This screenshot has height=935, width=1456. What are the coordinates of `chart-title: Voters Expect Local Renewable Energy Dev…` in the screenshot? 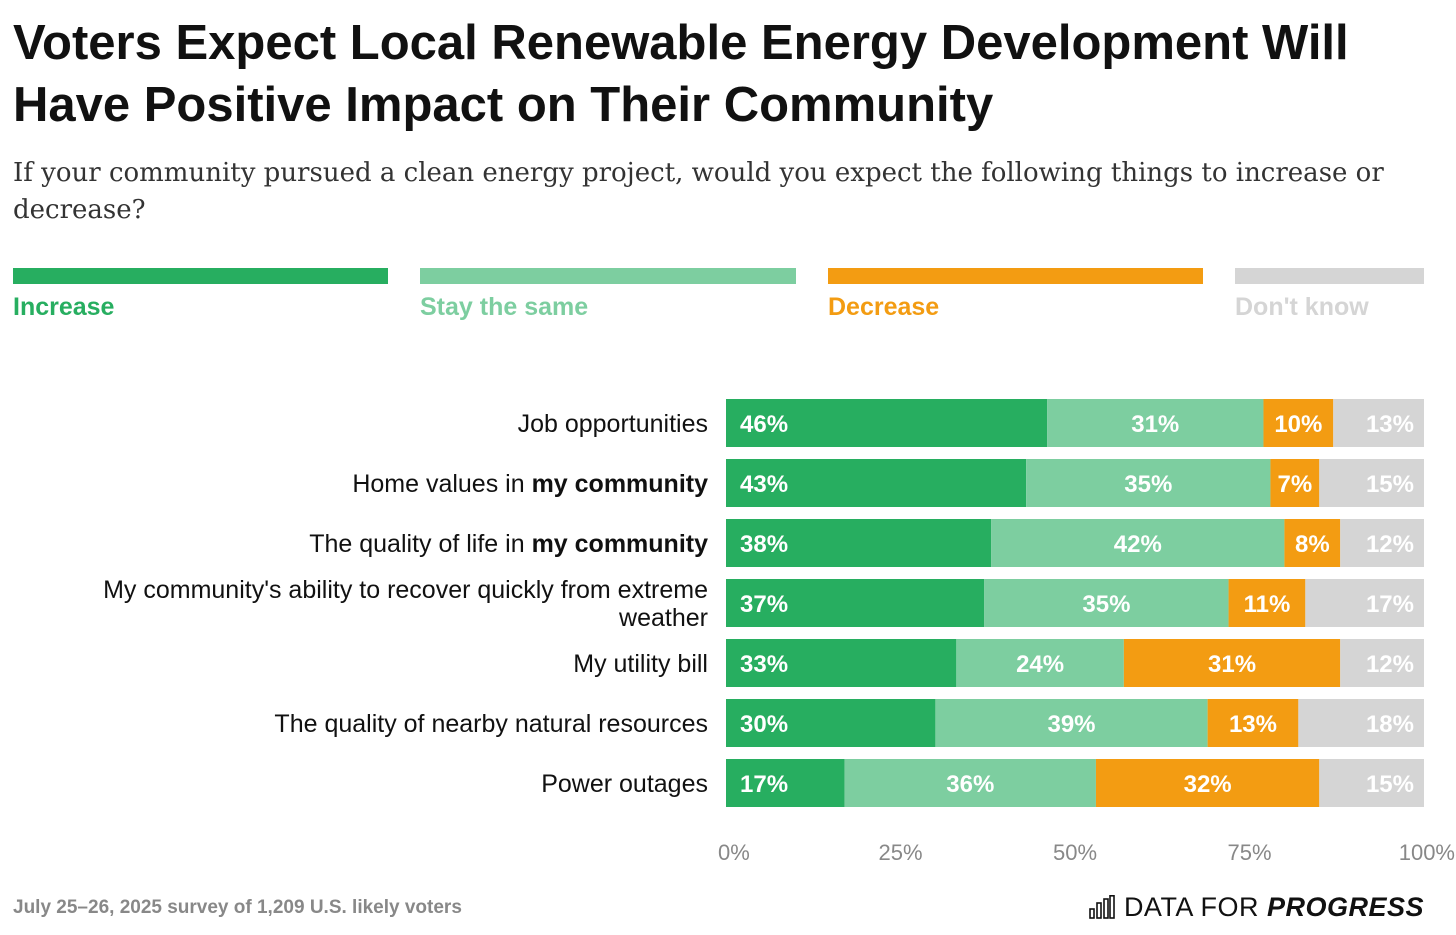 It's located at (681, 74).